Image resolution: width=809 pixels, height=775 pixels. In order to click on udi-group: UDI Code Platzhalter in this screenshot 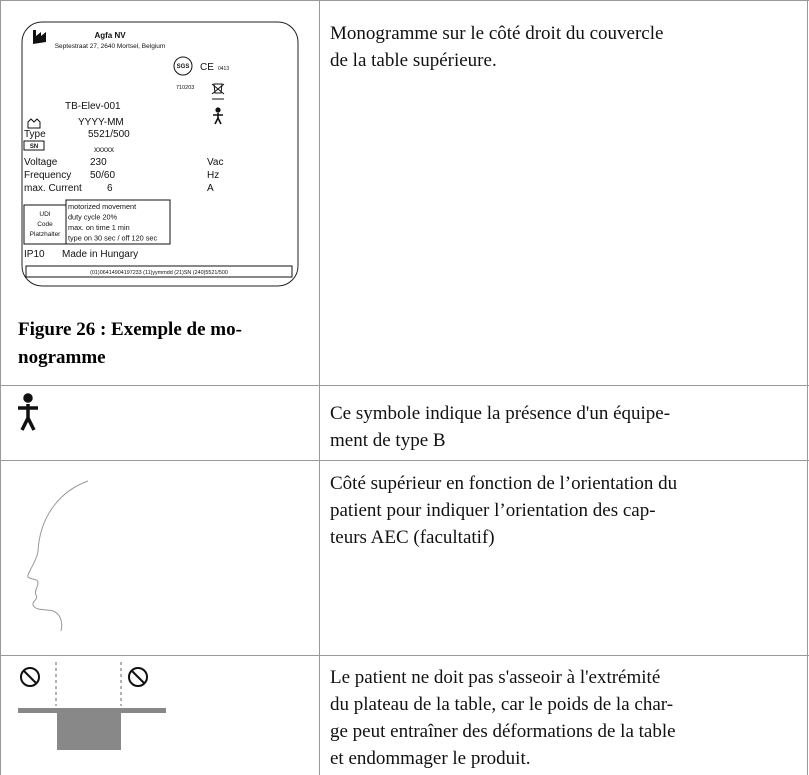, I will do `click(46, 224)`.